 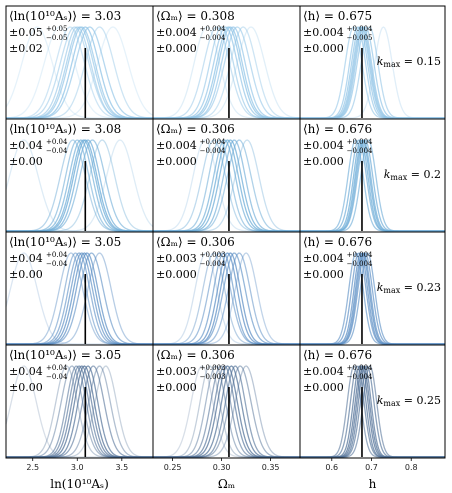 What do you see at coordinates (32, 467) in the screenshot?
I see `x-tick-label: 2.5` at bounding box center [32, 467].